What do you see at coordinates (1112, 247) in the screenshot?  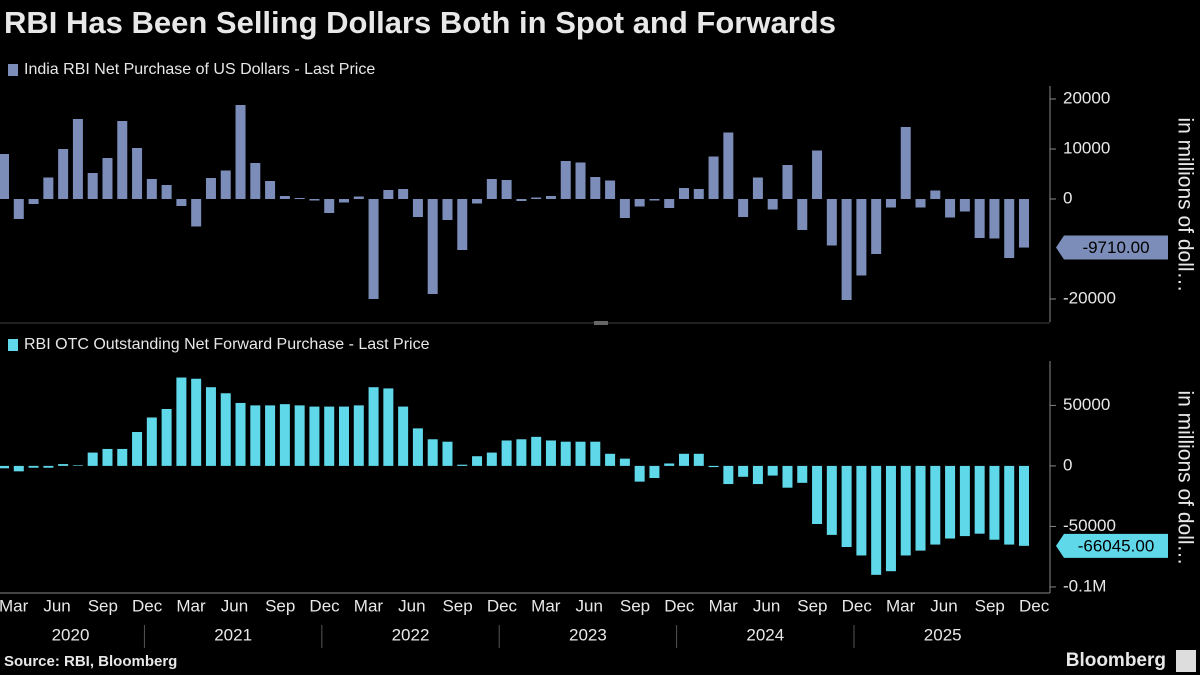 I see `value-tag` at bounding box center [1112, 247].